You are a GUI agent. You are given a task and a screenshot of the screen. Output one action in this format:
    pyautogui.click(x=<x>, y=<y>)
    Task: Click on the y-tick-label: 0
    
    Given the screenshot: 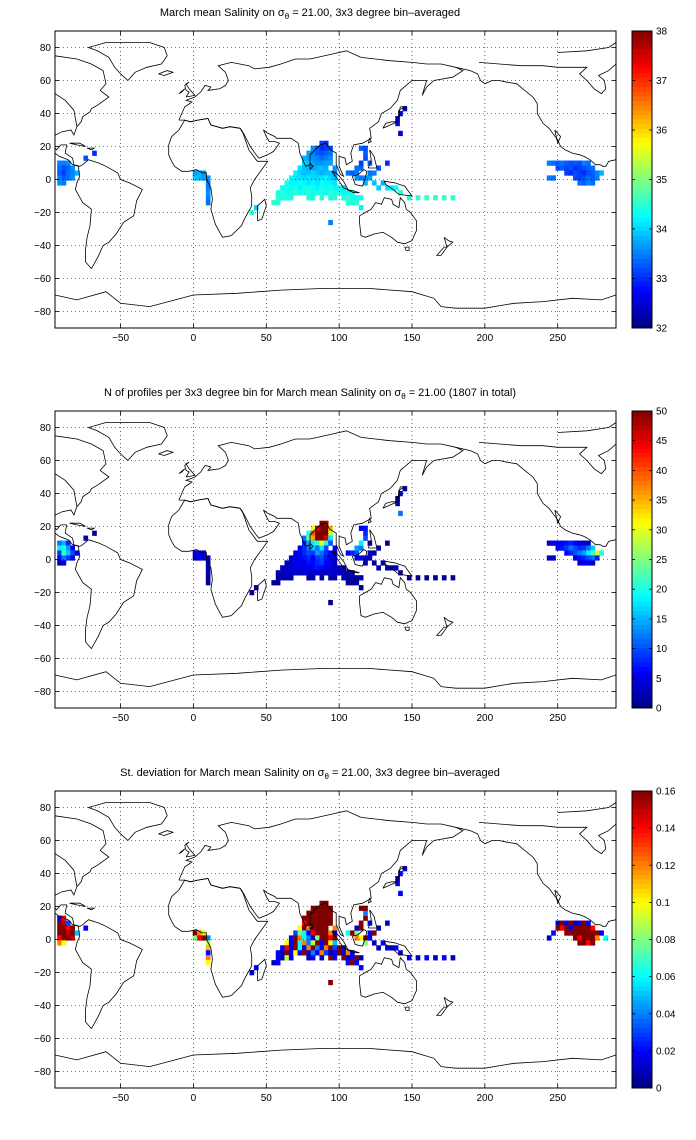 What is the action you would take?
    pyautogui.click(x=48, y=180)
    